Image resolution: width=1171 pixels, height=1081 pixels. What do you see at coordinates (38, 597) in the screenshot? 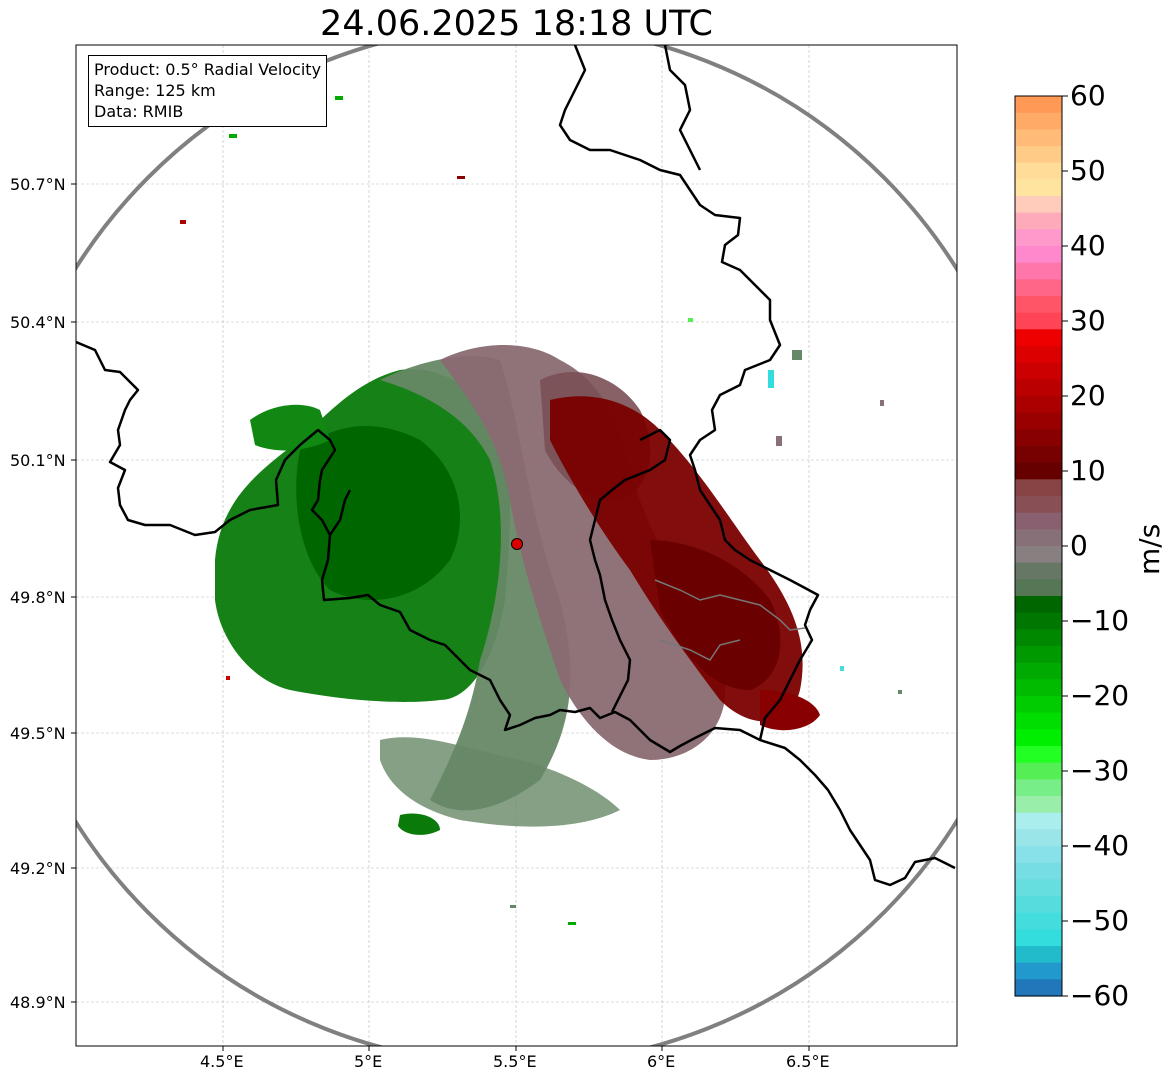
I see `lat-label: 49.8°N` at bounding box center [38, 597].